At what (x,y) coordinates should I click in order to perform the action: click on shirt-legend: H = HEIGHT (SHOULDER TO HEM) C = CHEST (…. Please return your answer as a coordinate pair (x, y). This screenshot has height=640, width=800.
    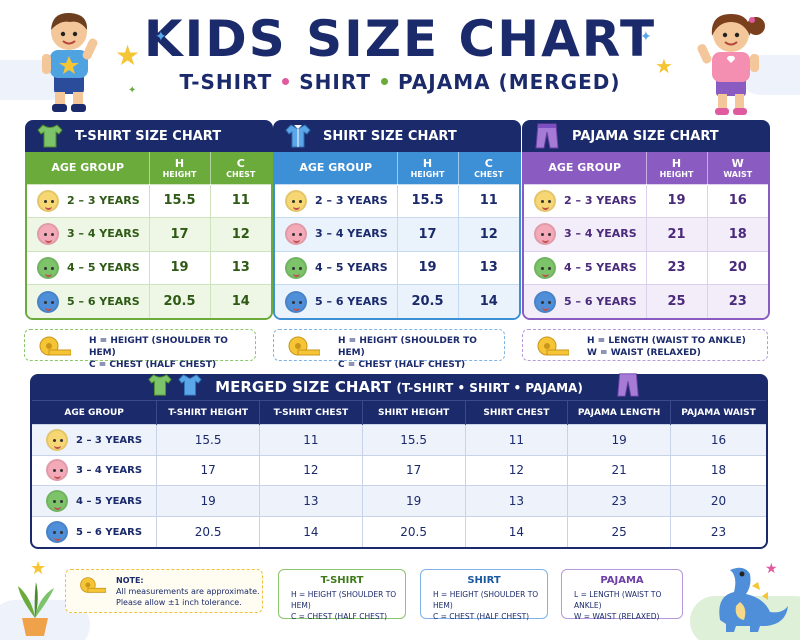
    Looking at the image, I should click on (389, 349).